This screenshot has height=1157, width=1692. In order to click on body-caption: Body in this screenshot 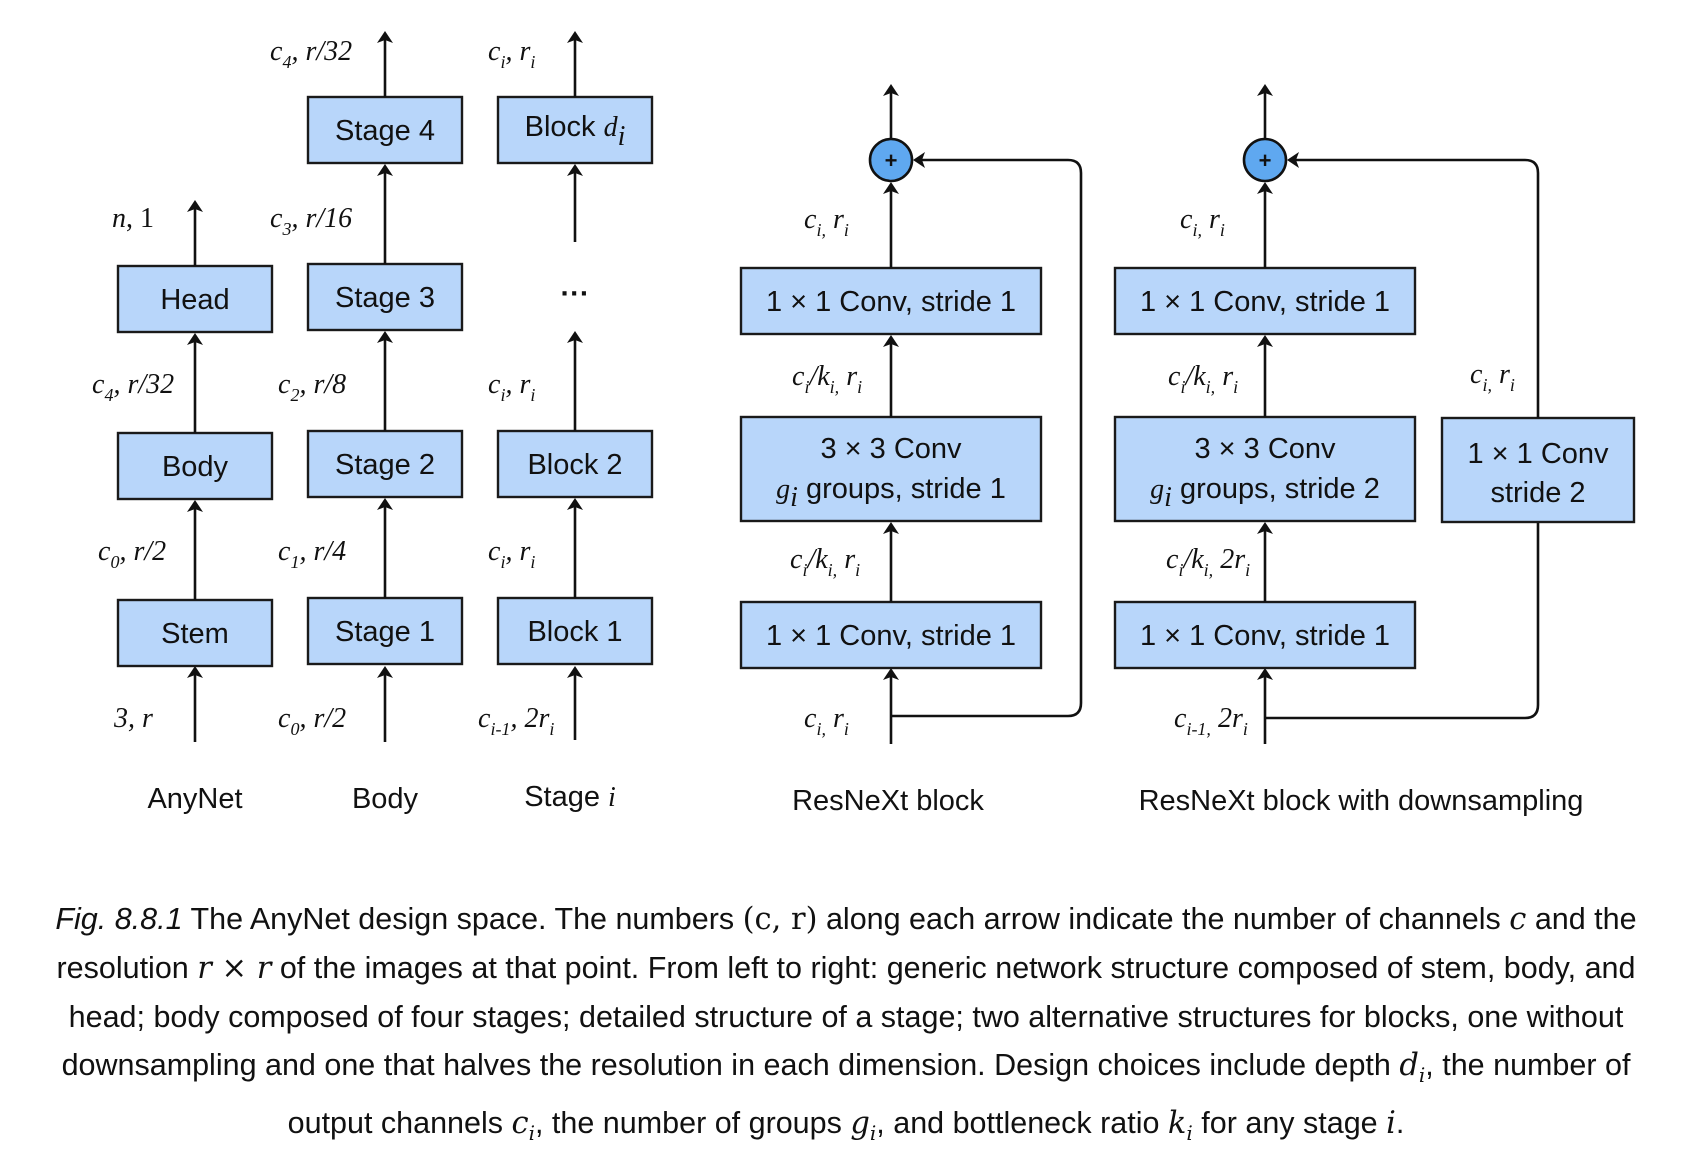, I will do `click(385, 799)`.